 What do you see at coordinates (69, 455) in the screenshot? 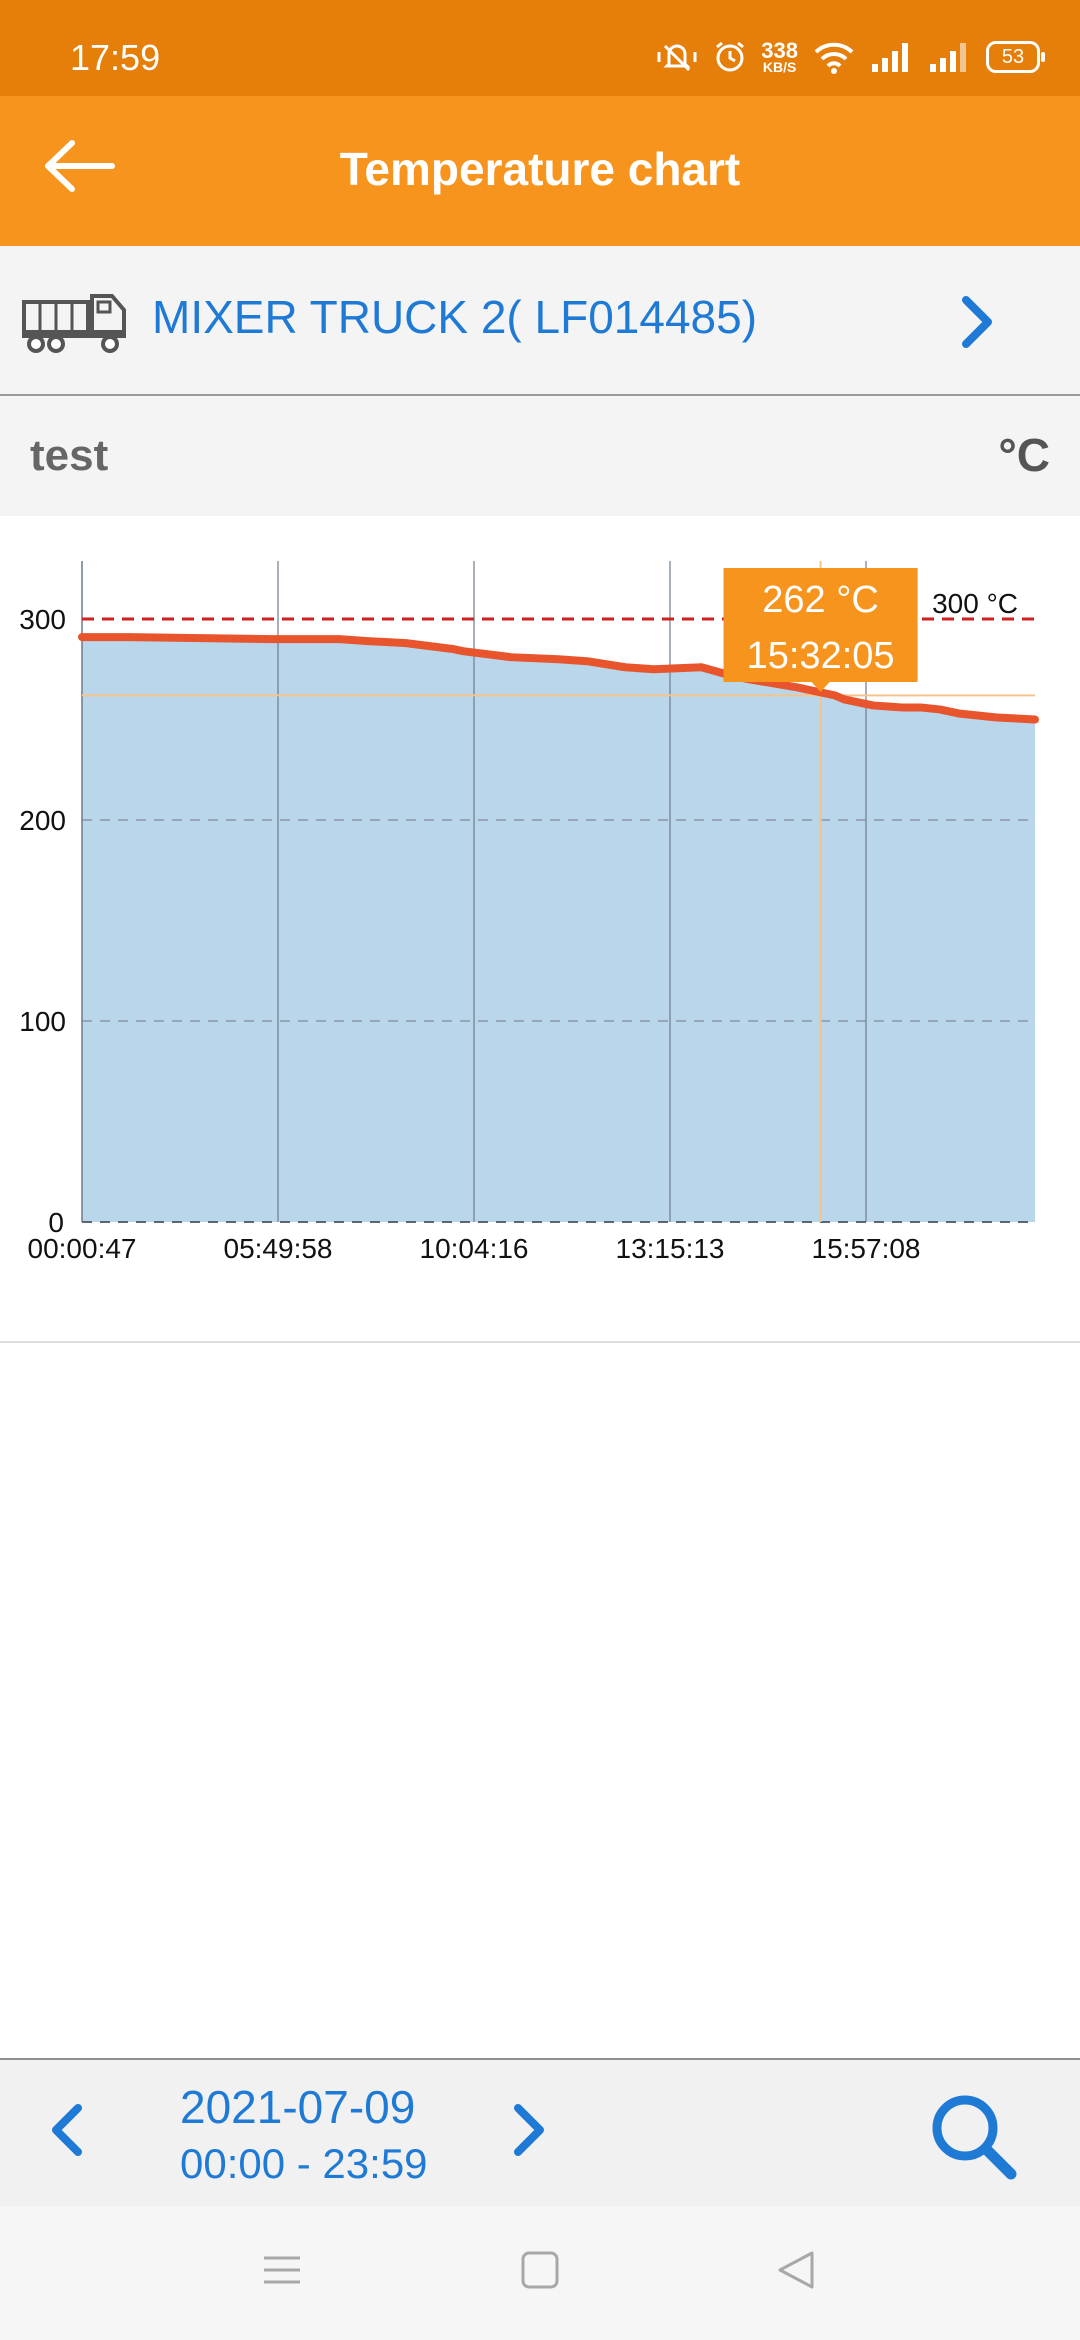
I see `sensor-name: test` at bounding box center [69, 455].